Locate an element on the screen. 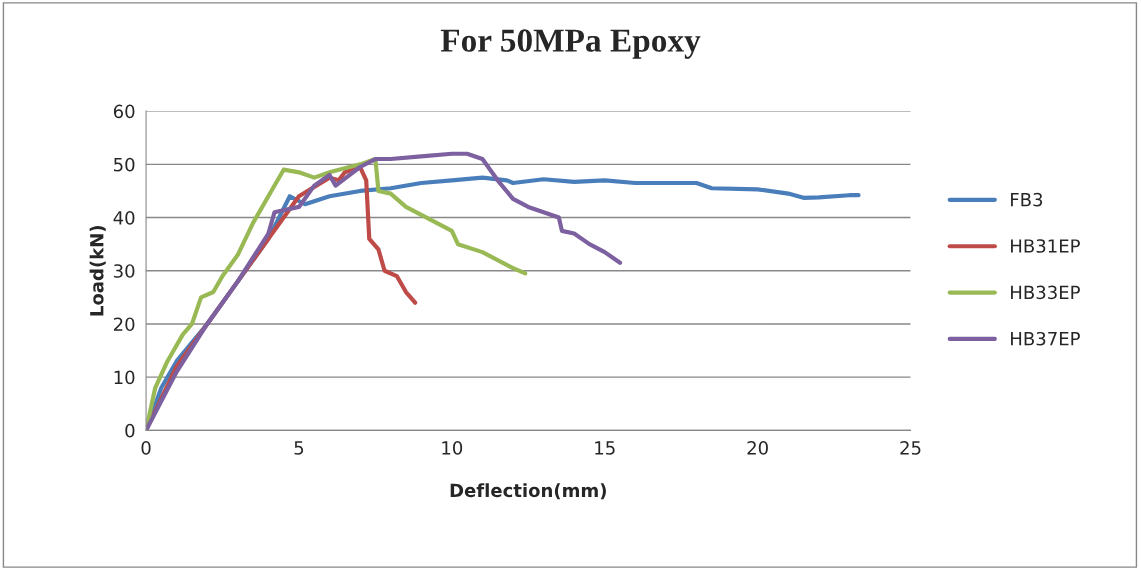 This screenshot has width=1141, height=570. x-tick-label: 20 is located at coordinates (757, 448).